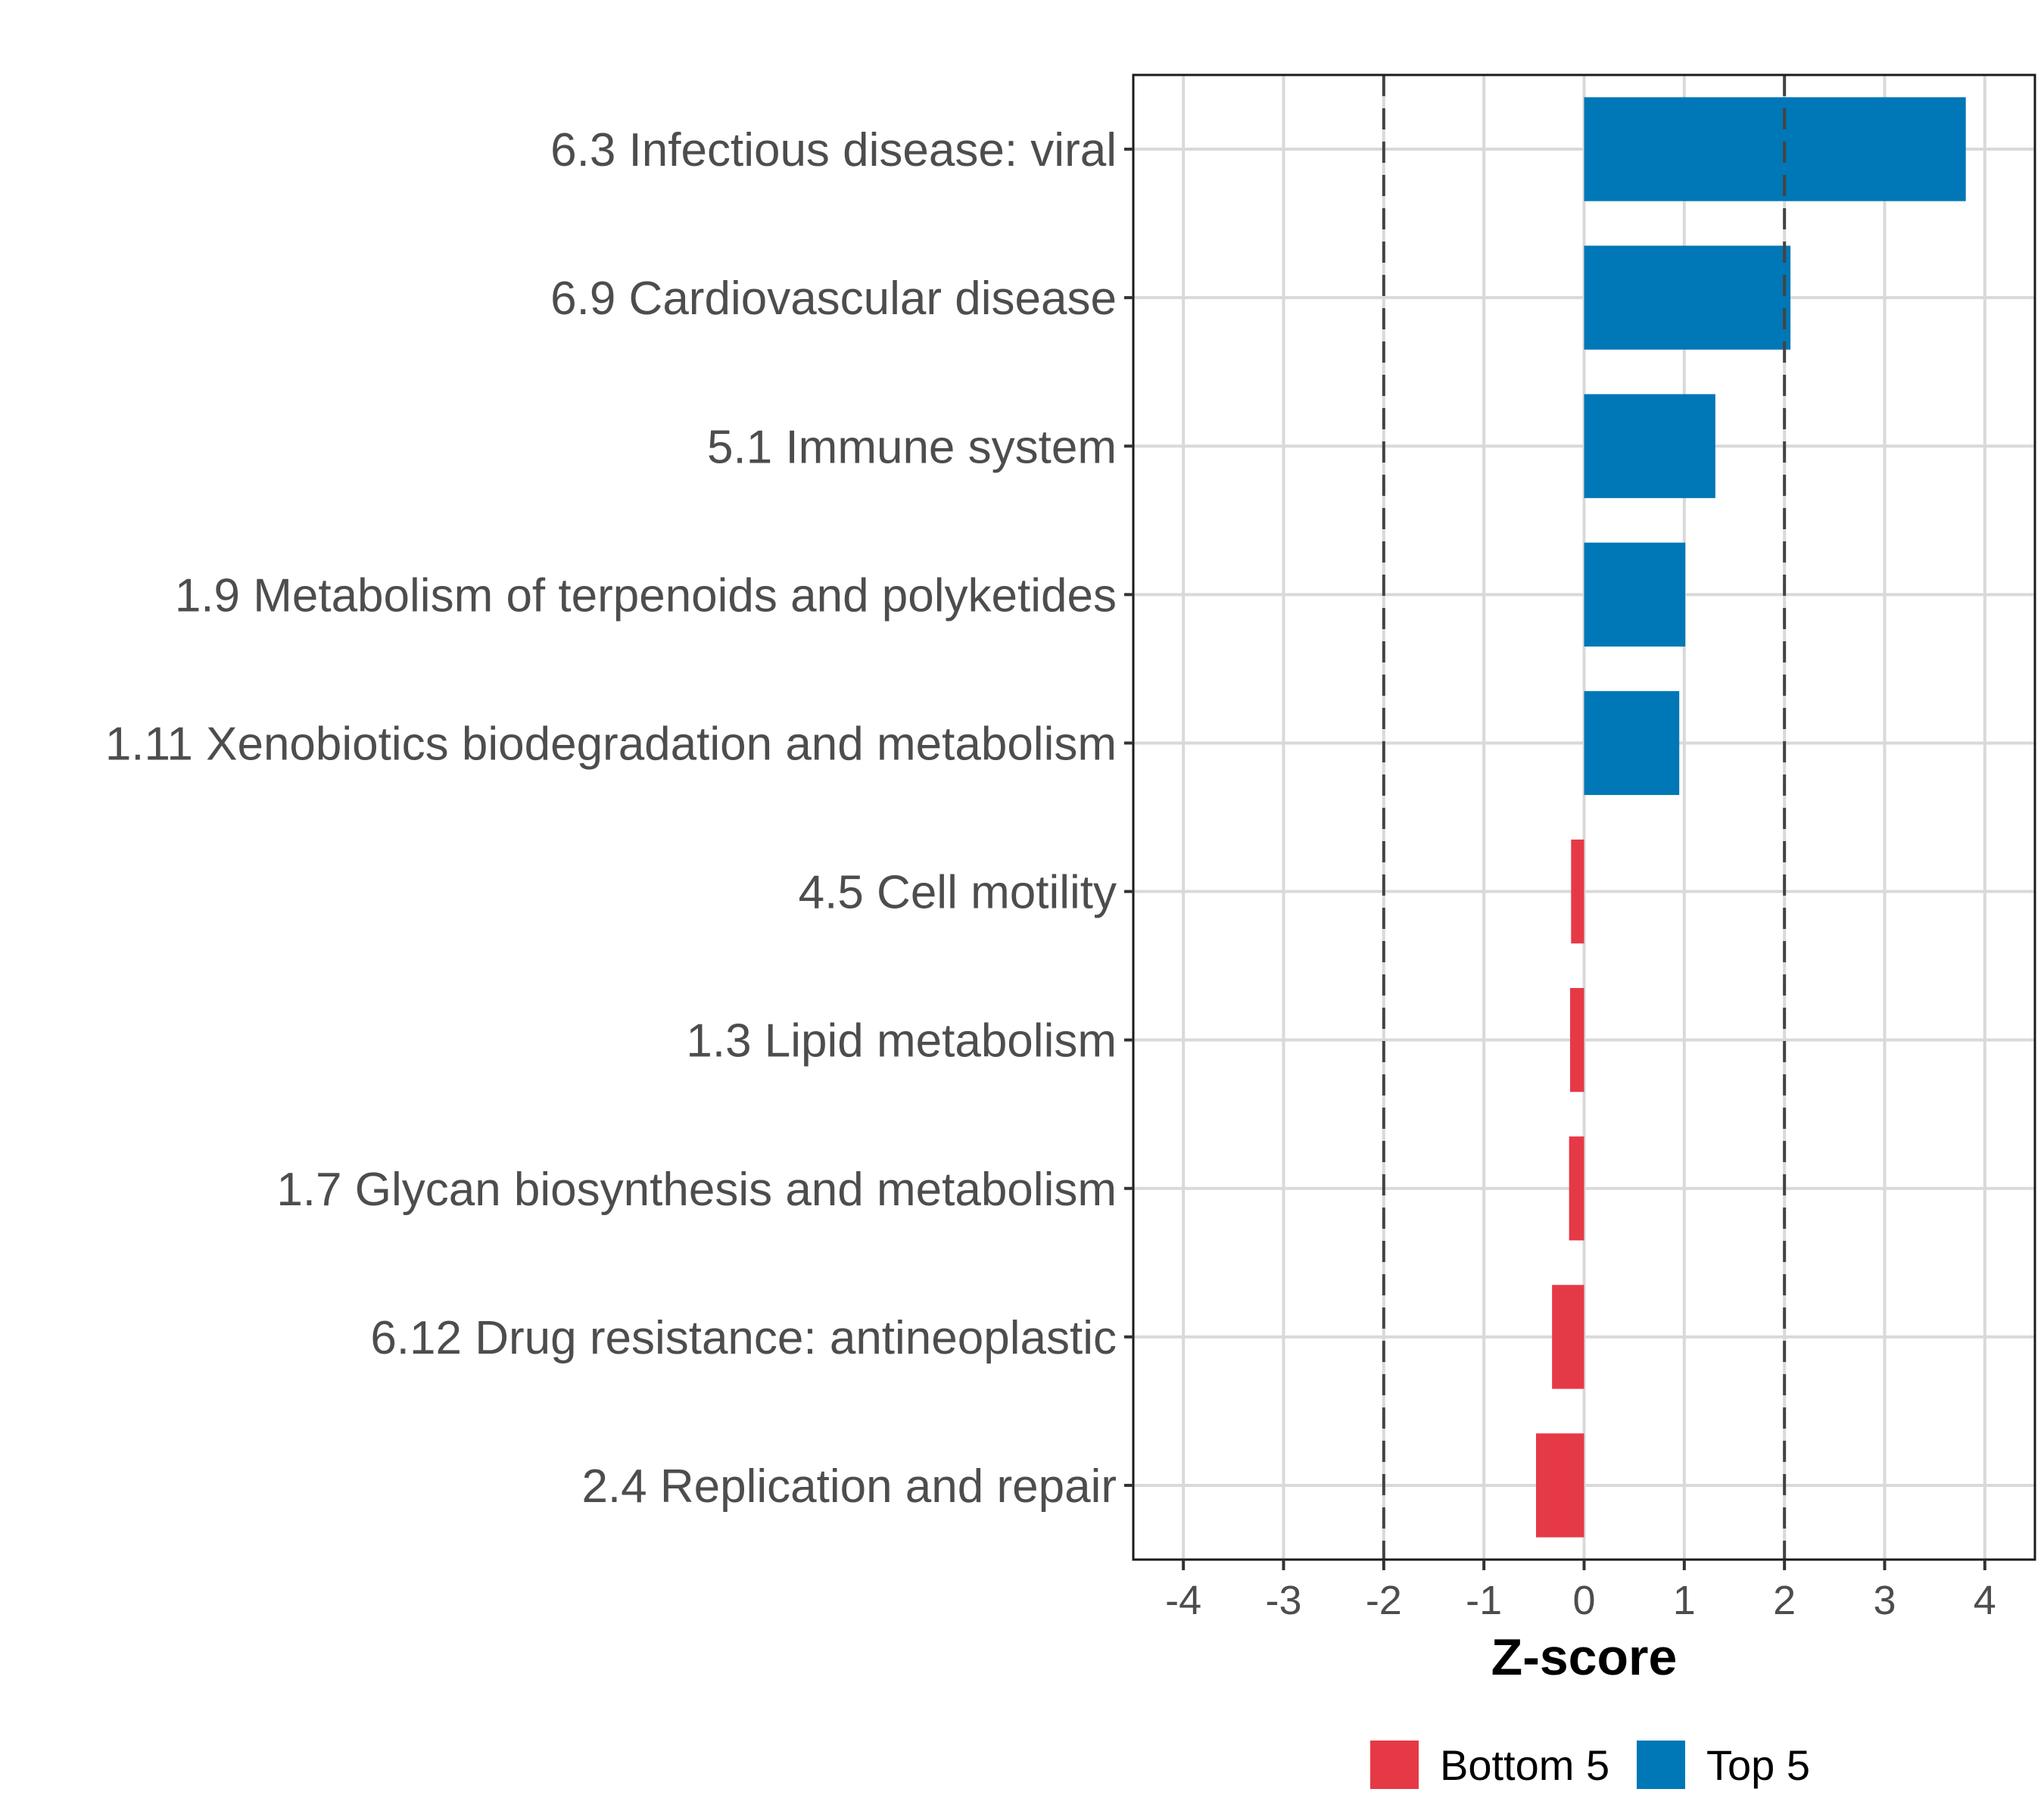 The height and width of the screenshot is (1817, 2044). I want to click on legend-label: Bottom 5, so click(1524, 1765).